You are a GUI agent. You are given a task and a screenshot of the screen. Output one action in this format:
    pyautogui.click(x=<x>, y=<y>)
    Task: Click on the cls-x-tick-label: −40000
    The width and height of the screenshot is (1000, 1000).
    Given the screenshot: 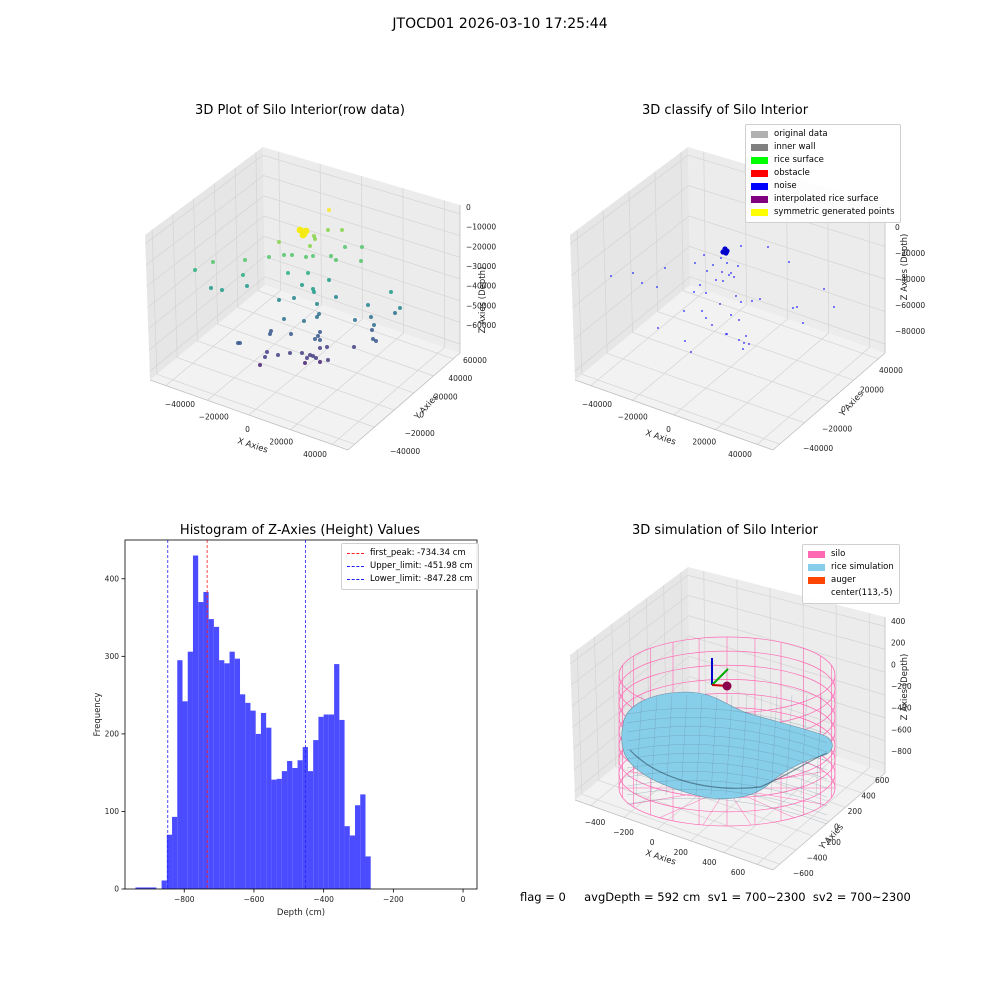 What is the action you would take?
    pyautogui.click(x=597, y=404)
    